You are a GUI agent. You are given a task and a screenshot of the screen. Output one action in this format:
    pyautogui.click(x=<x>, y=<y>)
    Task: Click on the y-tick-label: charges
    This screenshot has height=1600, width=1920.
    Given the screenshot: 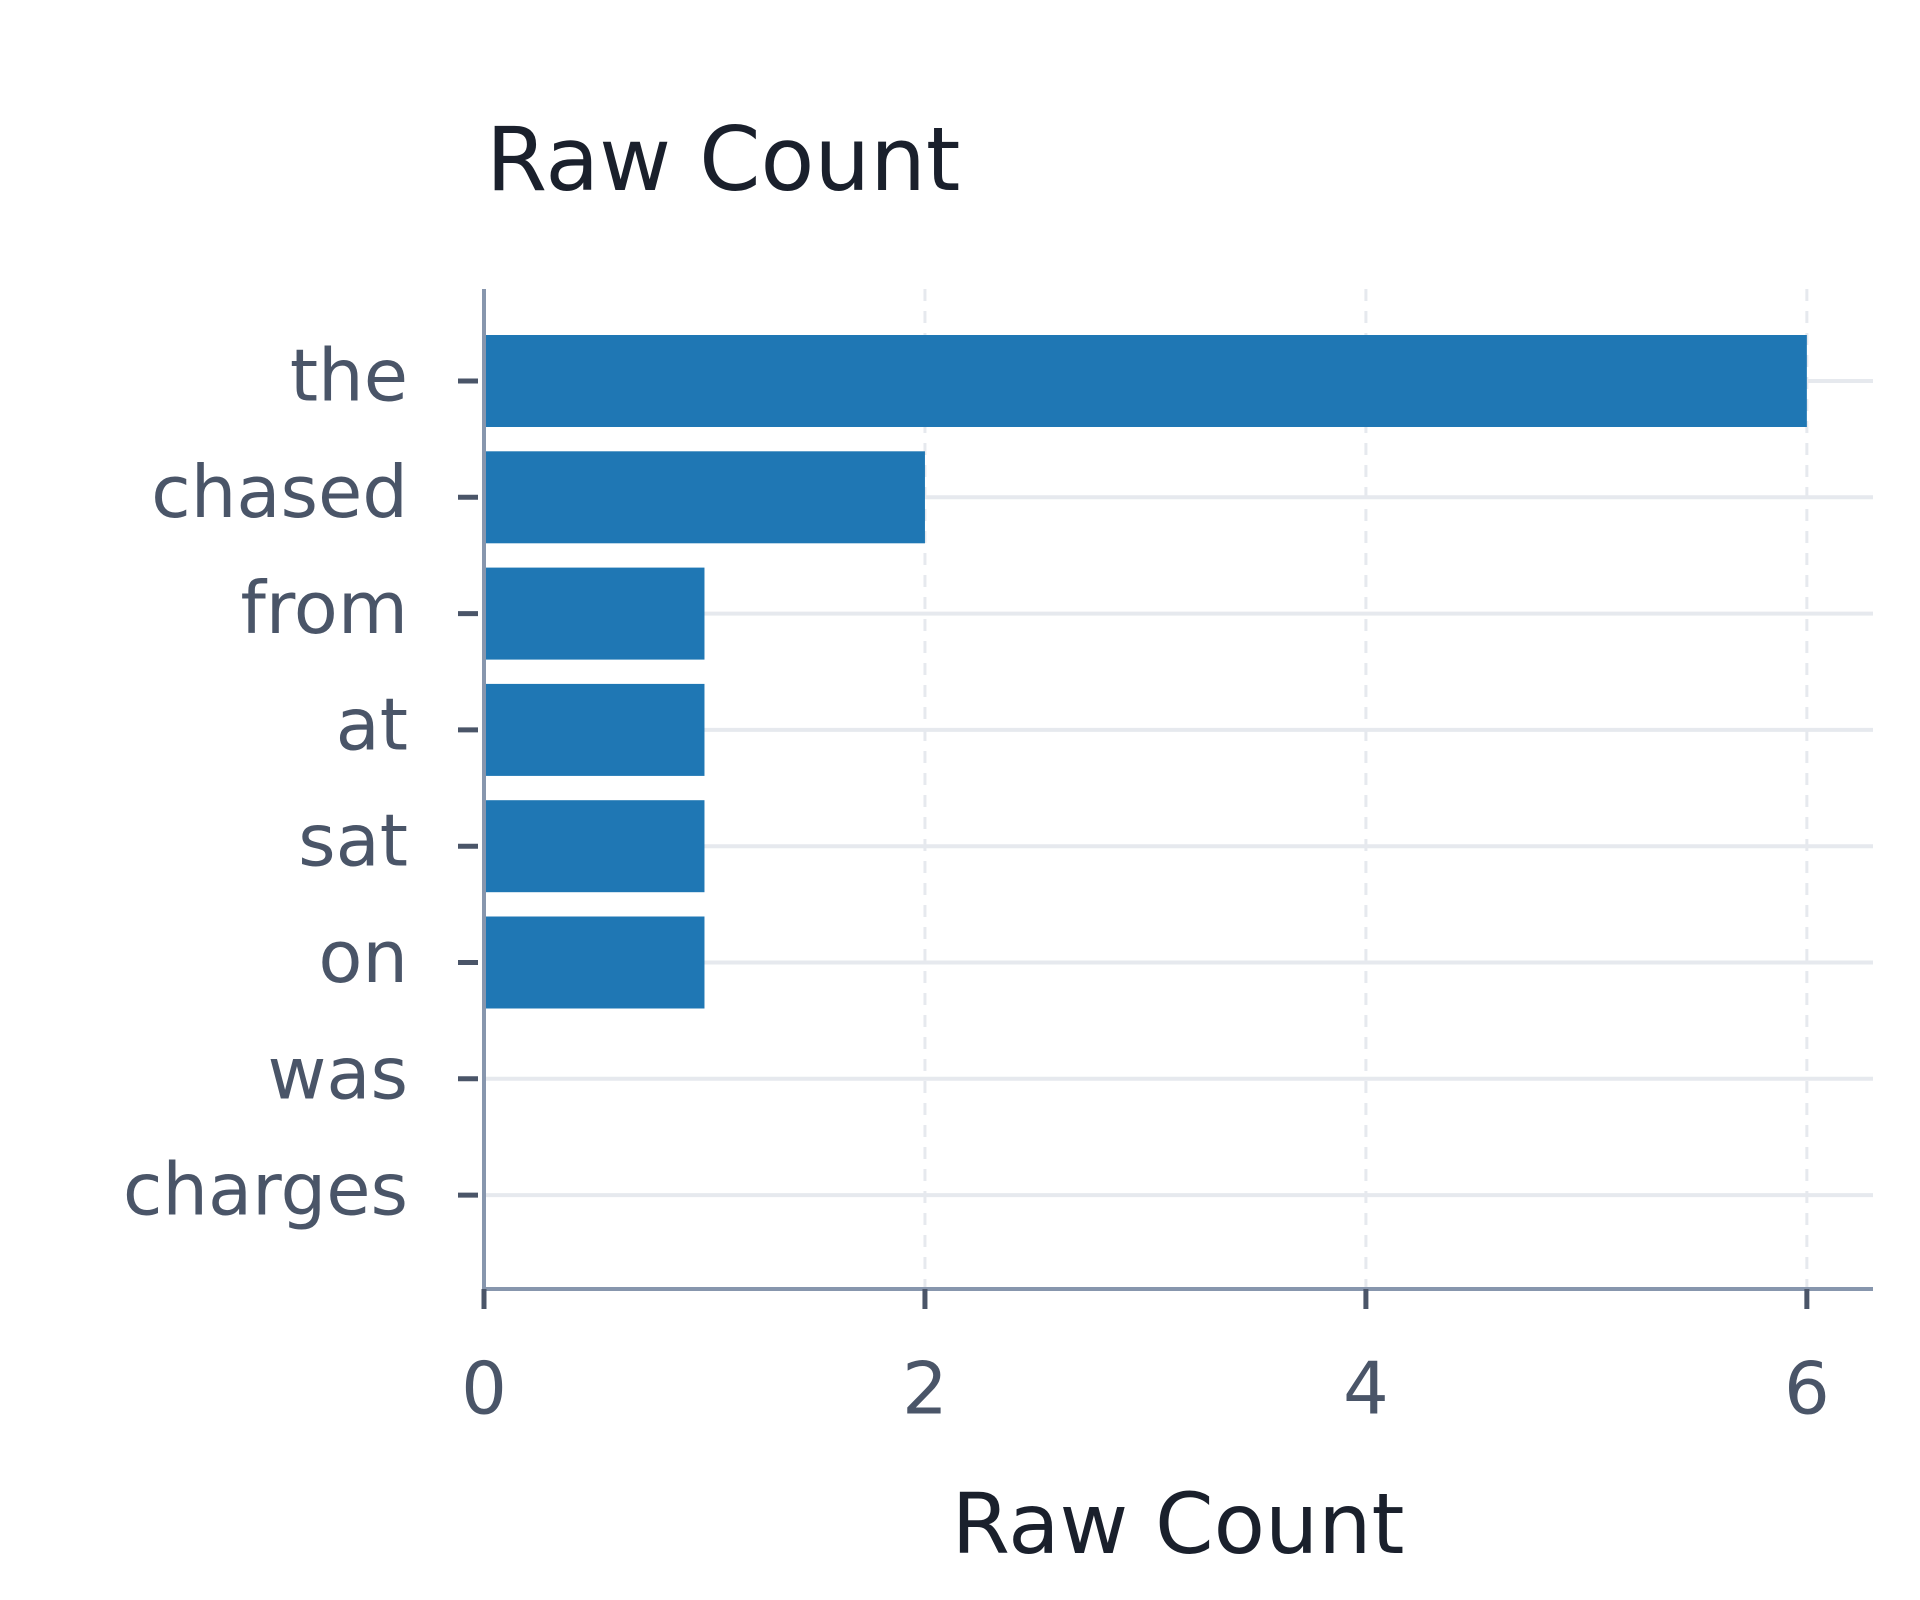 What is the action you would take?
    pyautogui.click(x=265, y=1190)
    